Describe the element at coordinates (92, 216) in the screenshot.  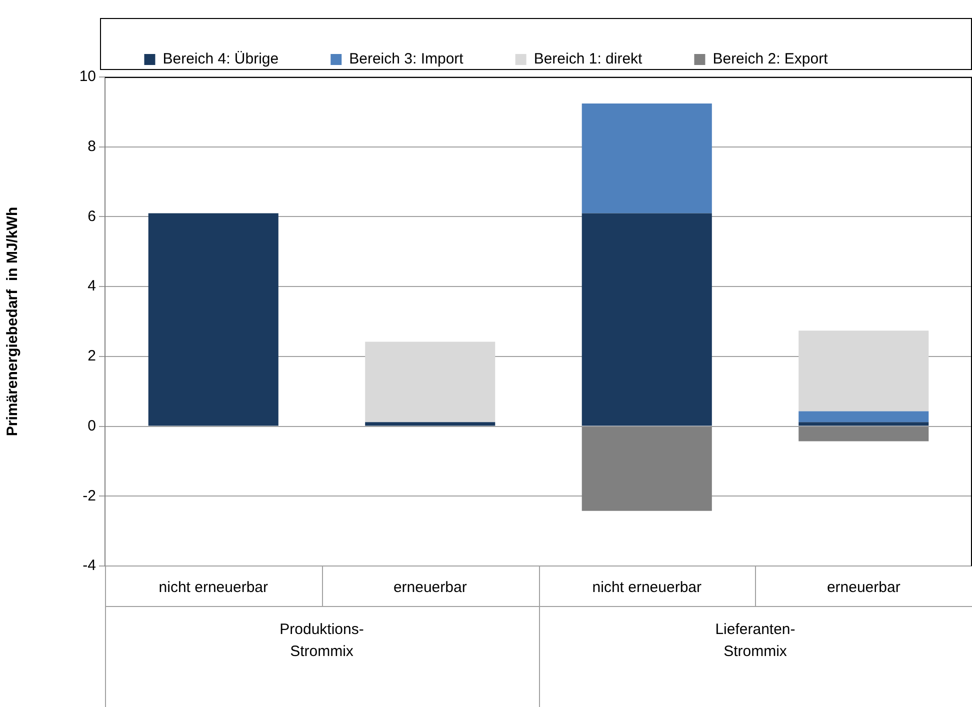
I see `y-tick-label: 6` at that location.